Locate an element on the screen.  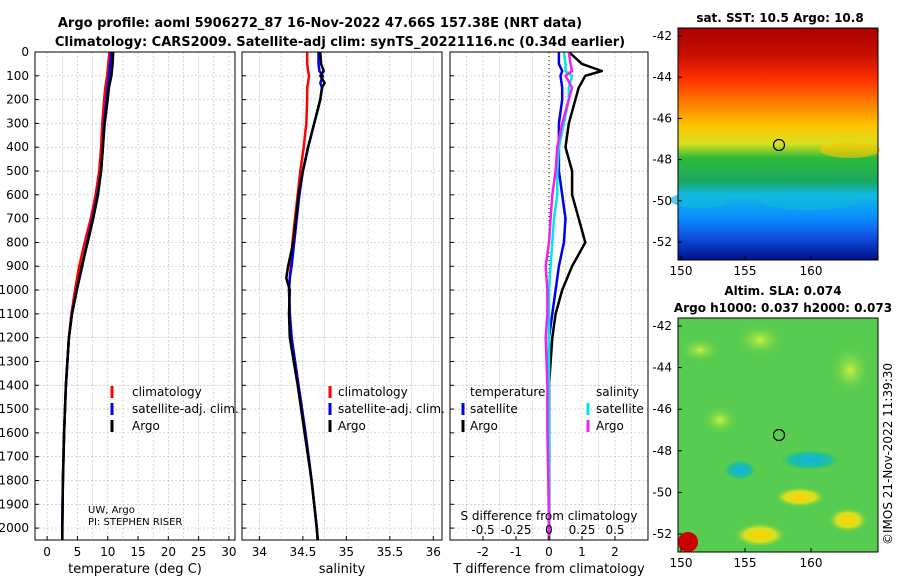
sla-map-frame is located at coordinates (778, 435).